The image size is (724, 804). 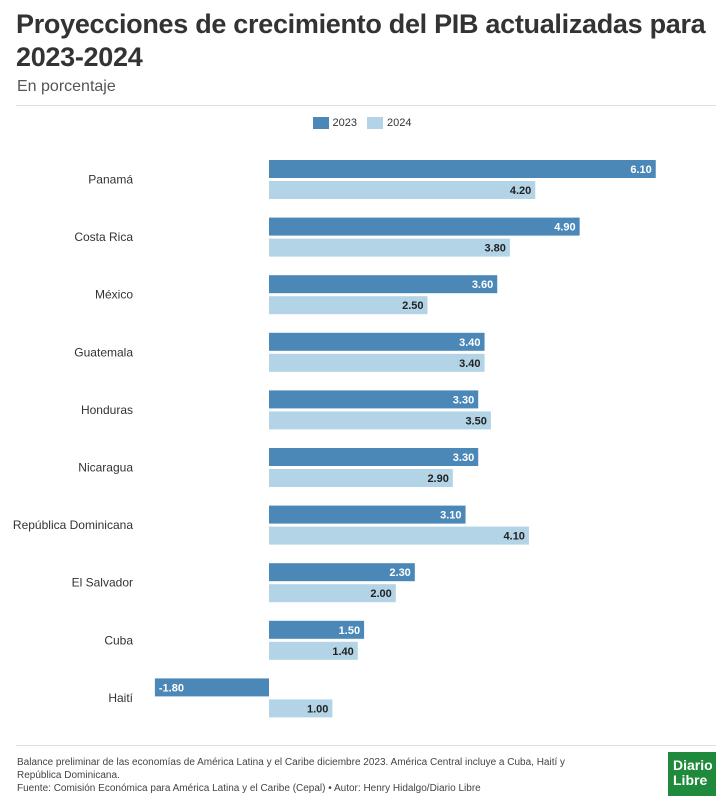 I want to click on bar-2023-el-salvador, so click(x=342, y=572).